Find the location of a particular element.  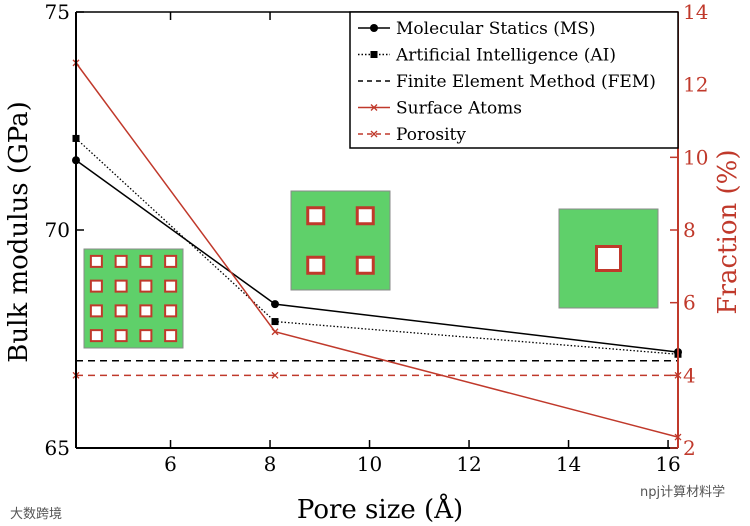

legend-entry-4: Porosity is located at coordinates (412, 135).